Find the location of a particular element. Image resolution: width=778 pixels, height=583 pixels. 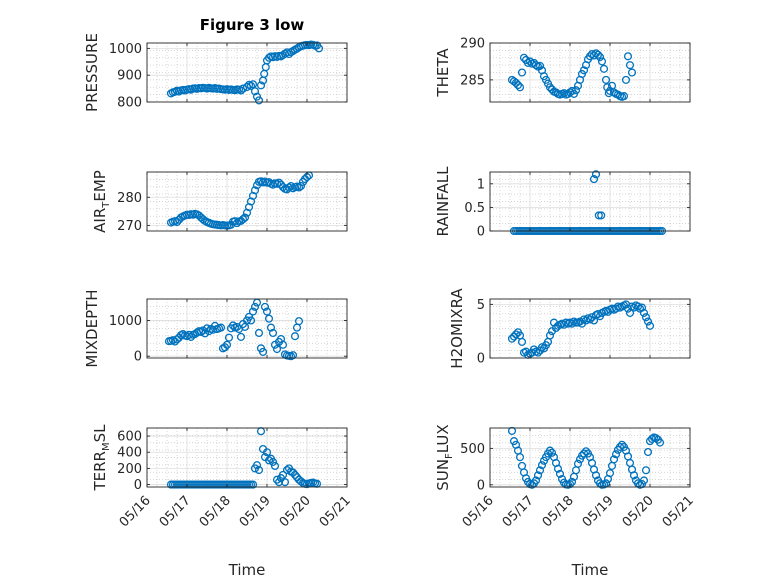

y-tick-label: 280 is located at coordinates (129, 198).